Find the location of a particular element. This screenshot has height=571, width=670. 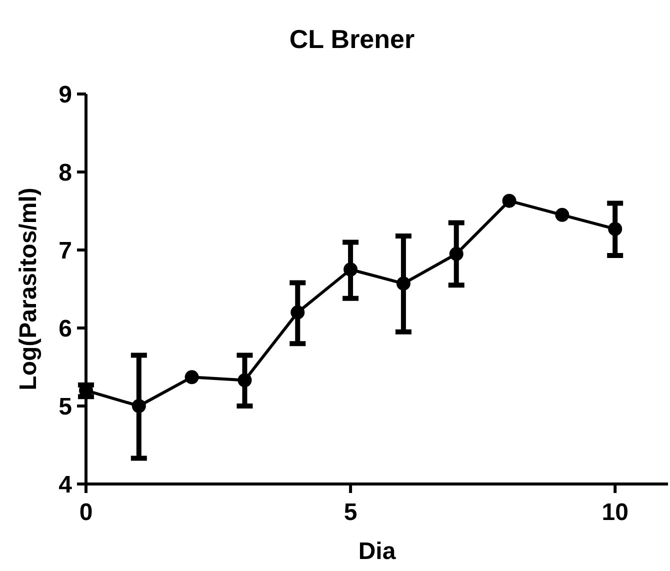

y-tick-label: 7 is located at coordinates (65, 250).